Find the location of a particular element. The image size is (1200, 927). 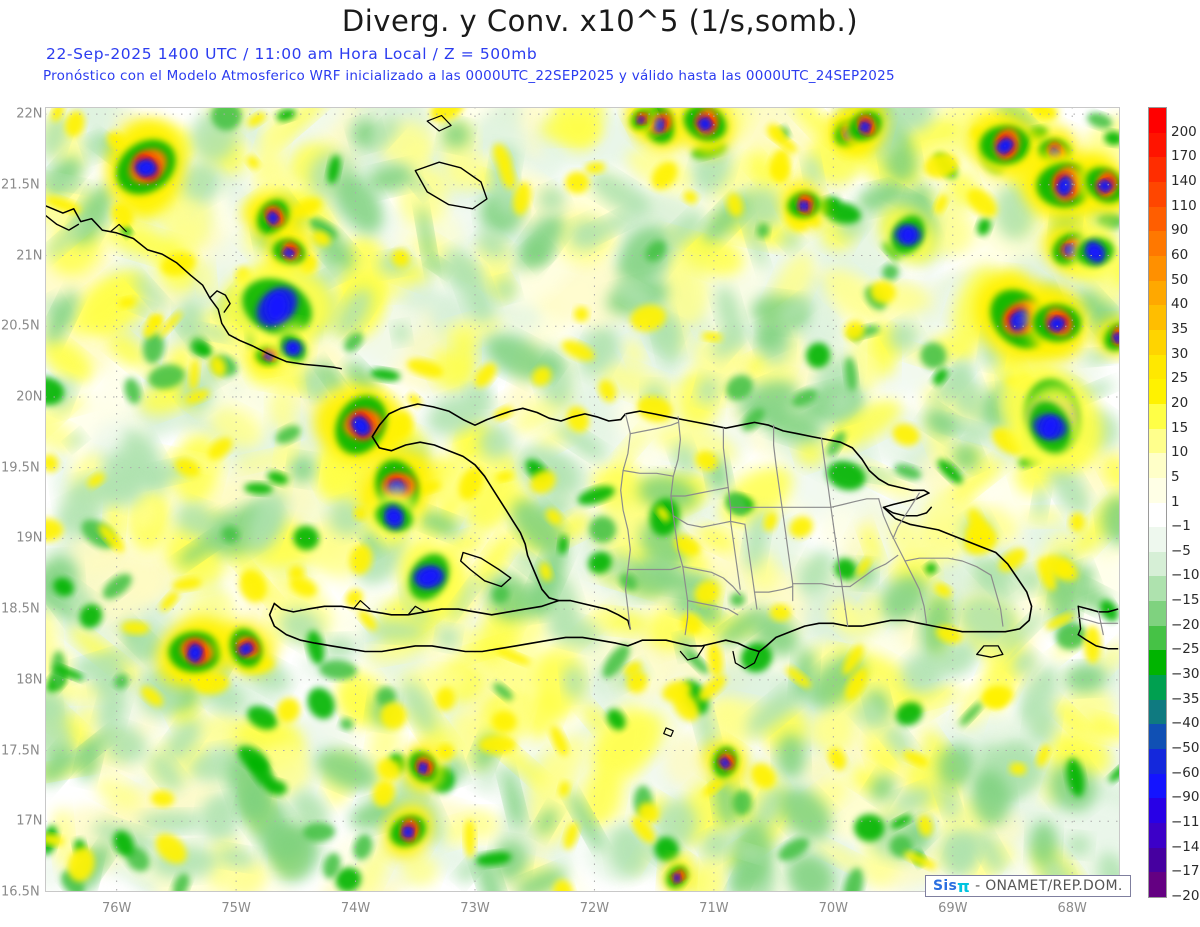

colorbar-tick--60: −60 is located at coordinates (1185, 772).